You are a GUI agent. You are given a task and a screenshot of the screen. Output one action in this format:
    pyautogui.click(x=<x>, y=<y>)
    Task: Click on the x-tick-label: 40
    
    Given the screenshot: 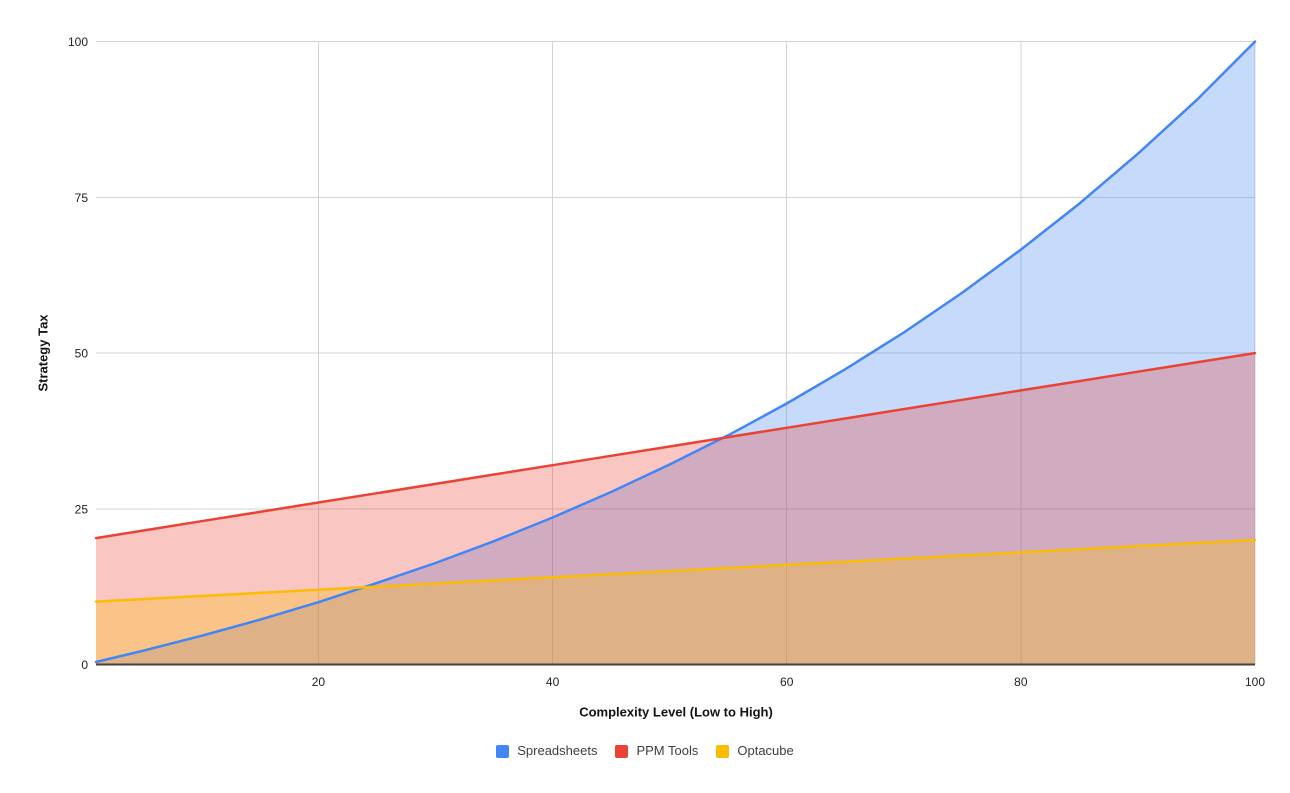 What is the action you would take?
    pyautogui.click(x=553, y=682)
    